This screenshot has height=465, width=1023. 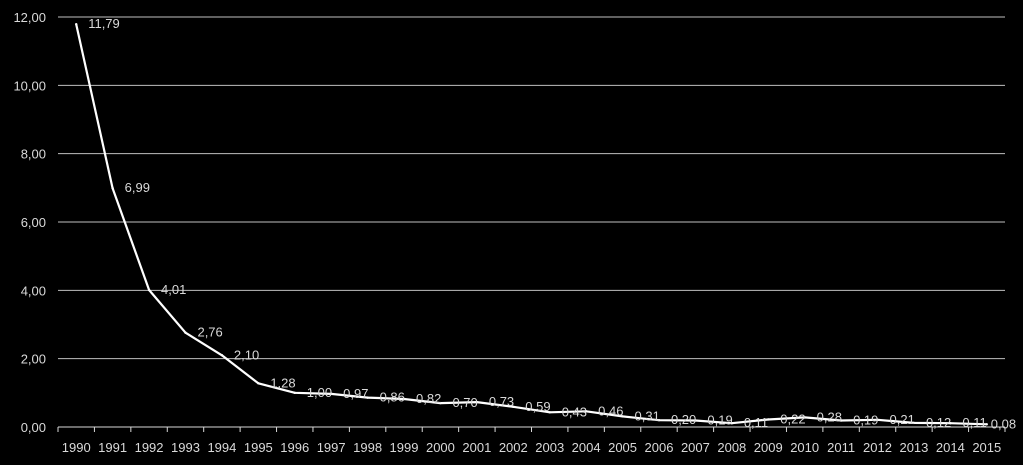 I want to click on x-tick-label: 2015, so click(x=986, y=447).